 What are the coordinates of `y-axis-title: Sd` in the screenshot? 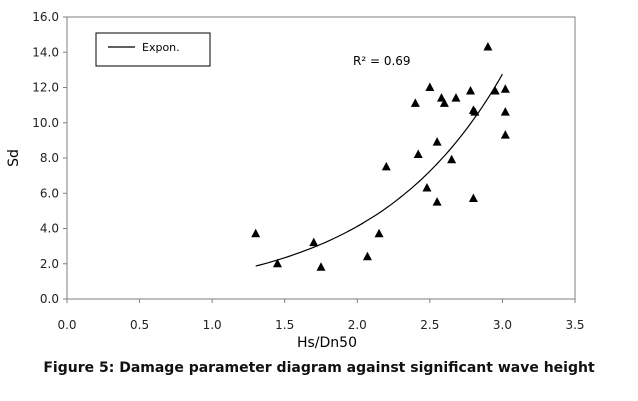 It's located at (14, 158).